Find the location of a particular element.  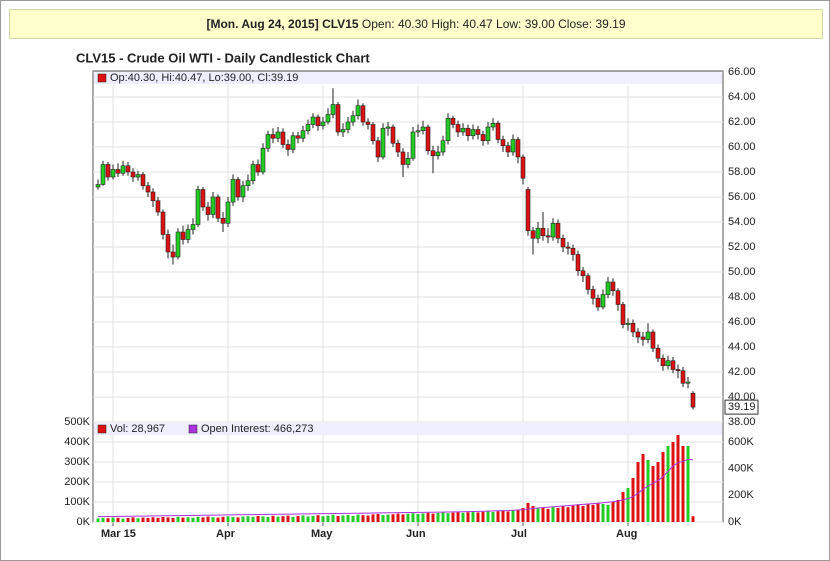

volume-tick-label: 500K is located at coordinates (77, 422).